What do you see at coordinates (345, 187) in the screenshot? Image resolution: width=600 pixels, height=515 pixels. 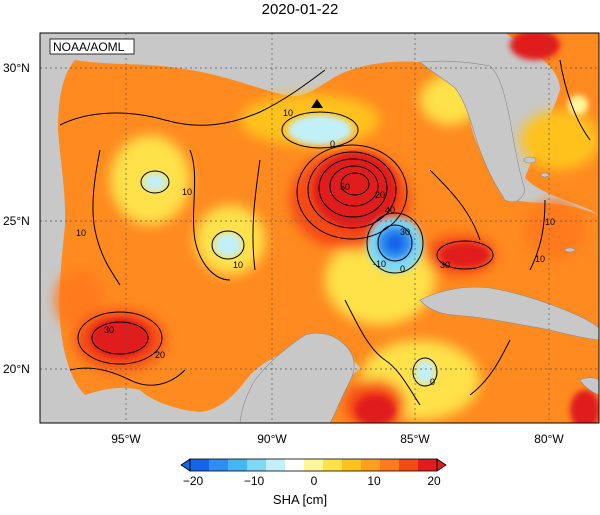 I see `contour-label: 50` at bounding box center [345, 187].